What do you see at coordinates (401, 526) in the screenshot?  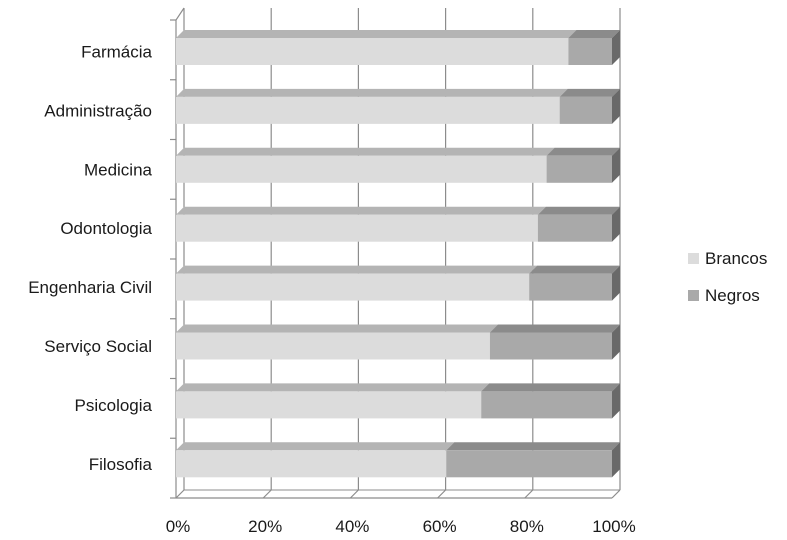 I see `x-tick-labels: 0% 20% 40% 60% 80% 100%` at bounding box center [401, 526].